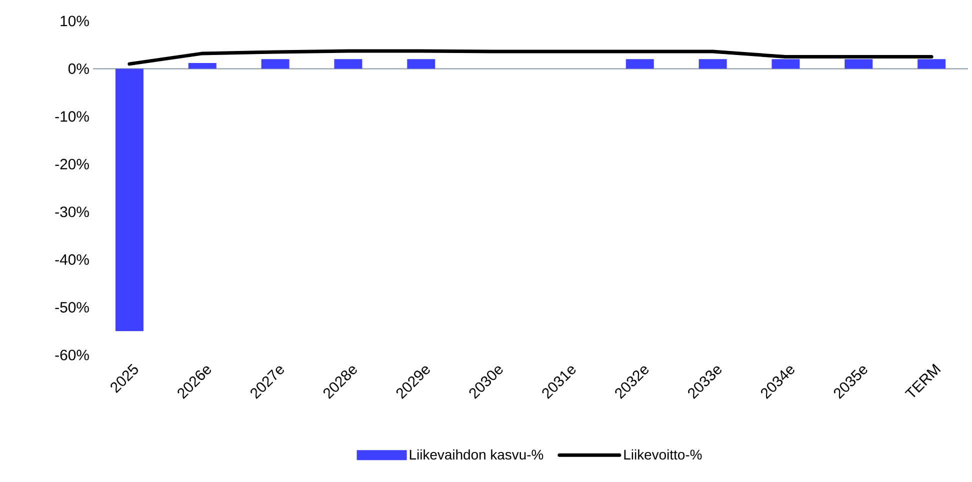 The width and height of the screenshot is (972, 482). What do you see at coordinates (72, 355) in the screenshot?
I see `y-tick-label: -60%` at bounding box center [72, 355].